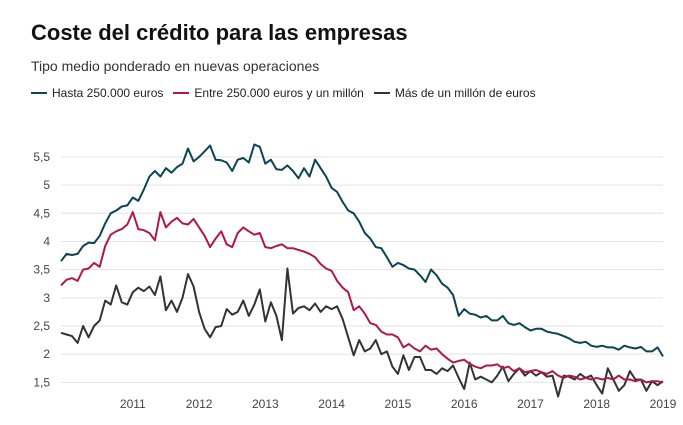  What do you see at coordinates (41, 326) in the screenshot?
I see `y-tick-label: 2,5` at bounding box center [41, 326].